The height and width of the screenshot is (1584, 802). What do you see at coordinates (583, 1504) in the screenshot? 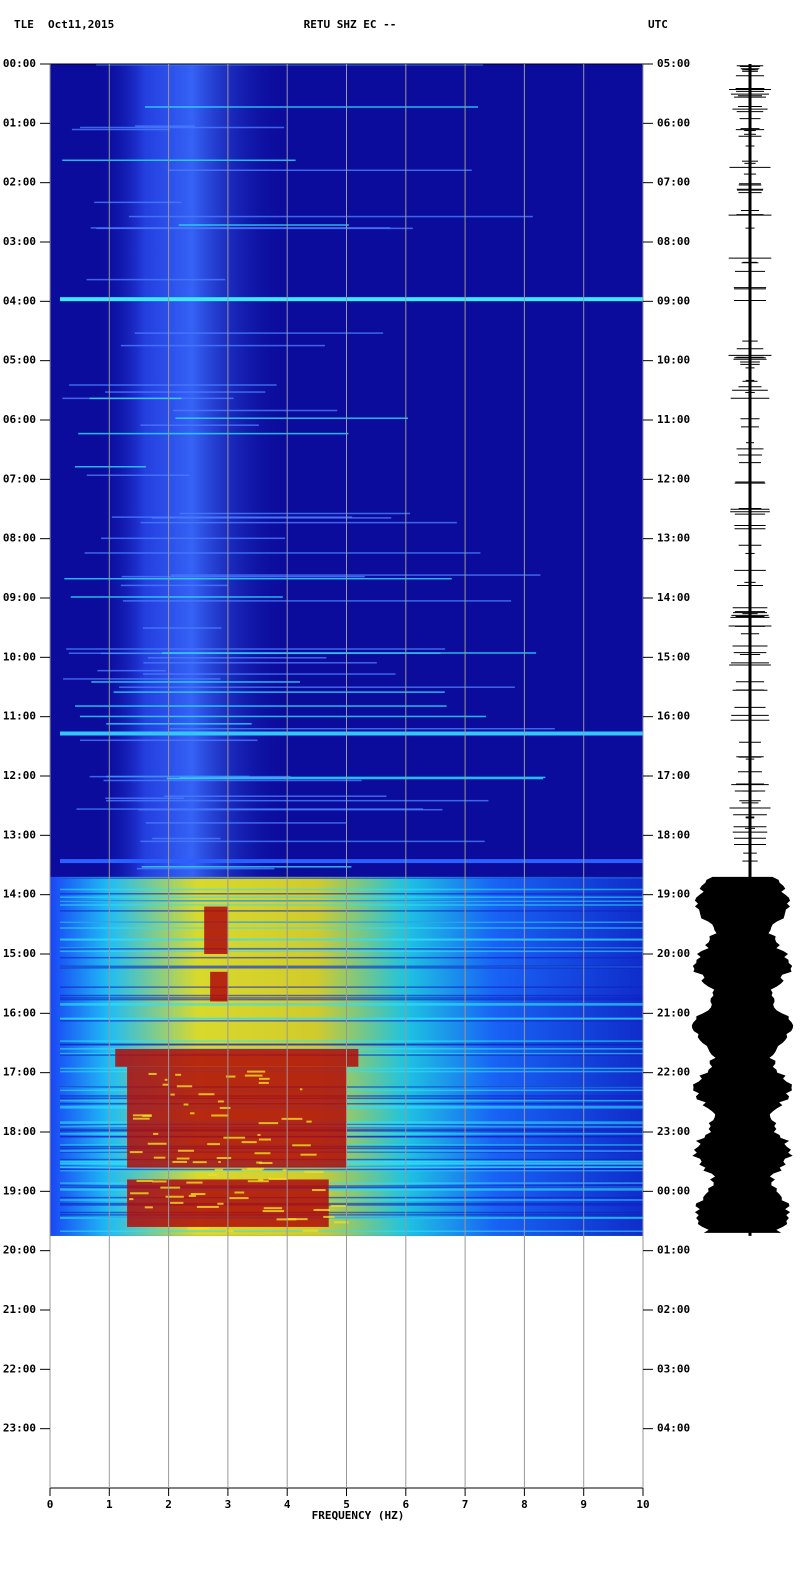
I see `x-tick-label: 9` at bounding box center [583, 1504].